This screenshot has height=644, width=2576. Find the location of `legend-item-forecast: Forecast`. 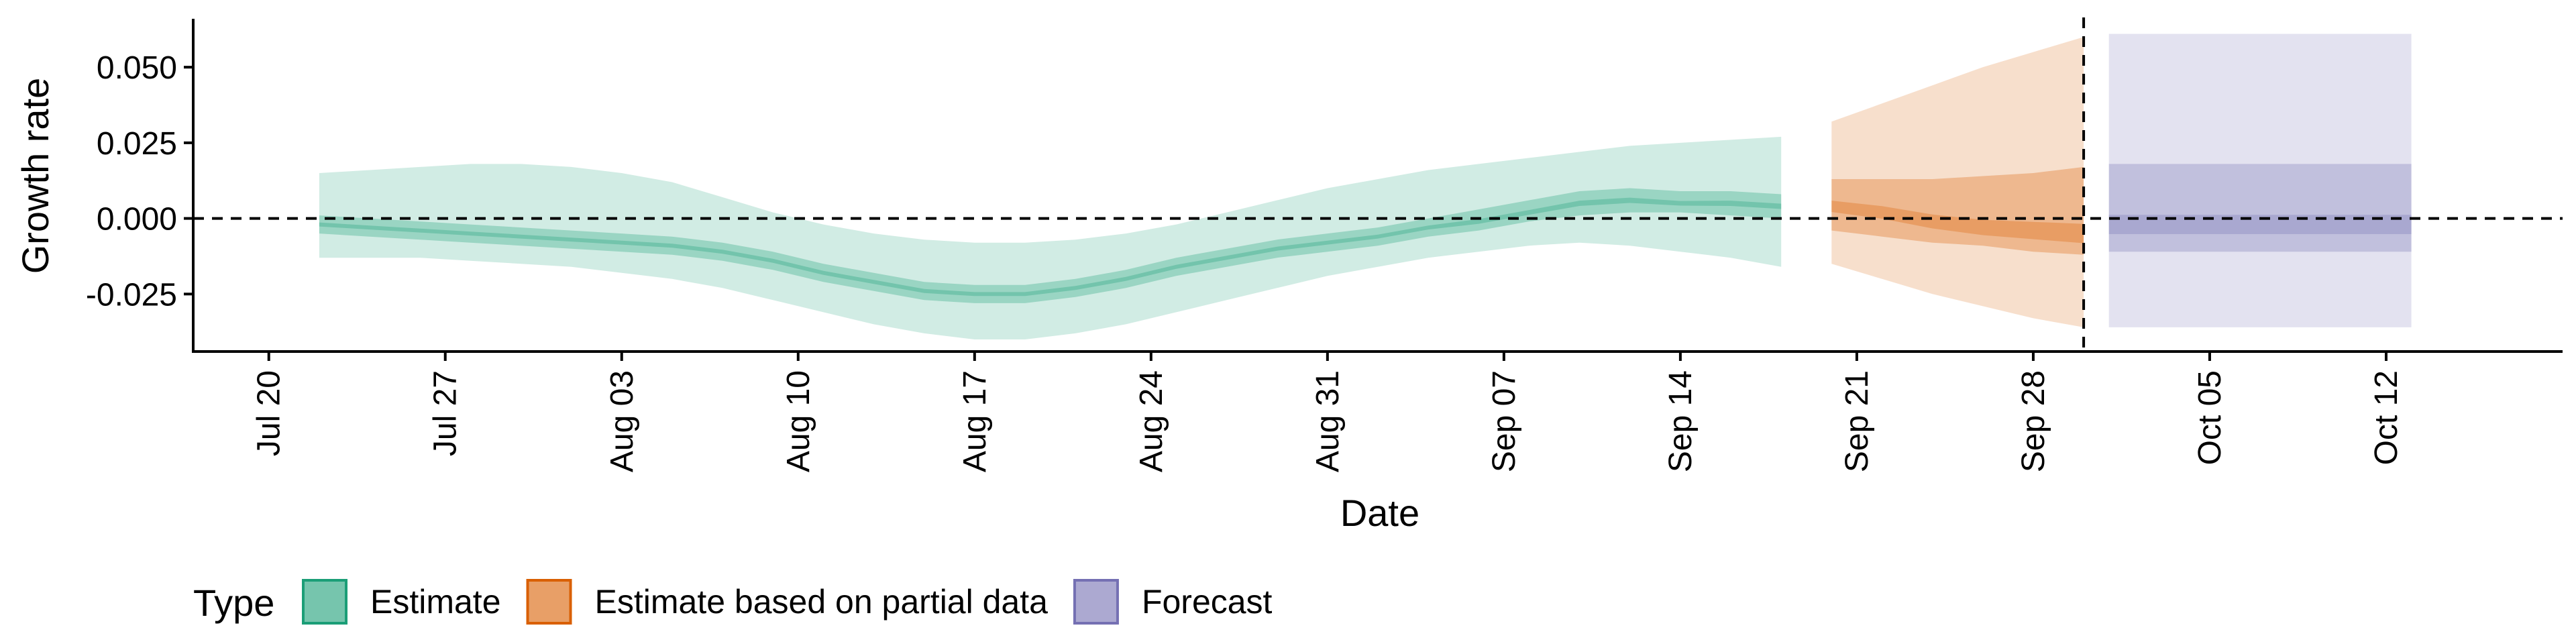

legend-item-forecast: Forecast is located at coordinates (1173, 602).